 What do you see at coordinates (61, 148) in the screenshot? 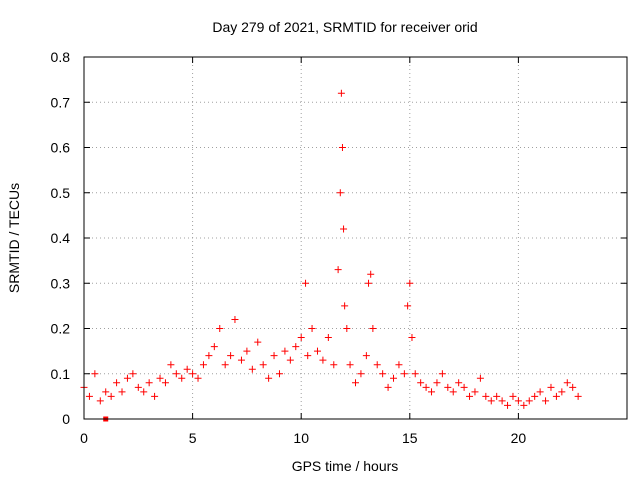
I see `y-tick-label: 0.6` at bounding box center [61, 148].